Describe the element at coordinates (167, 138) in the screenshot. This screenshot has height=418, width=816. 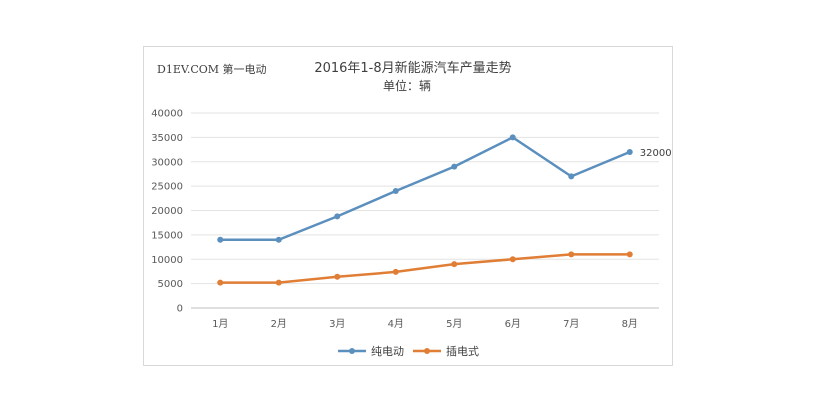
I see `y-tick-label: 35000` at that location.